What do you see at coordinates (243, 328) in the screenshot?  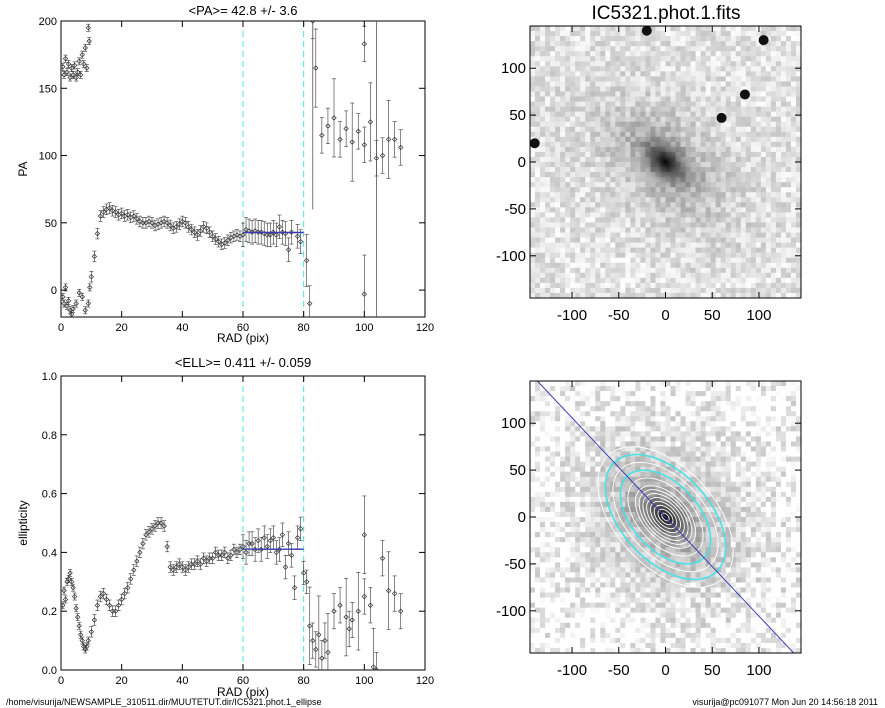 I see `x-tick-label: 60` at bounding box center [243, 328].